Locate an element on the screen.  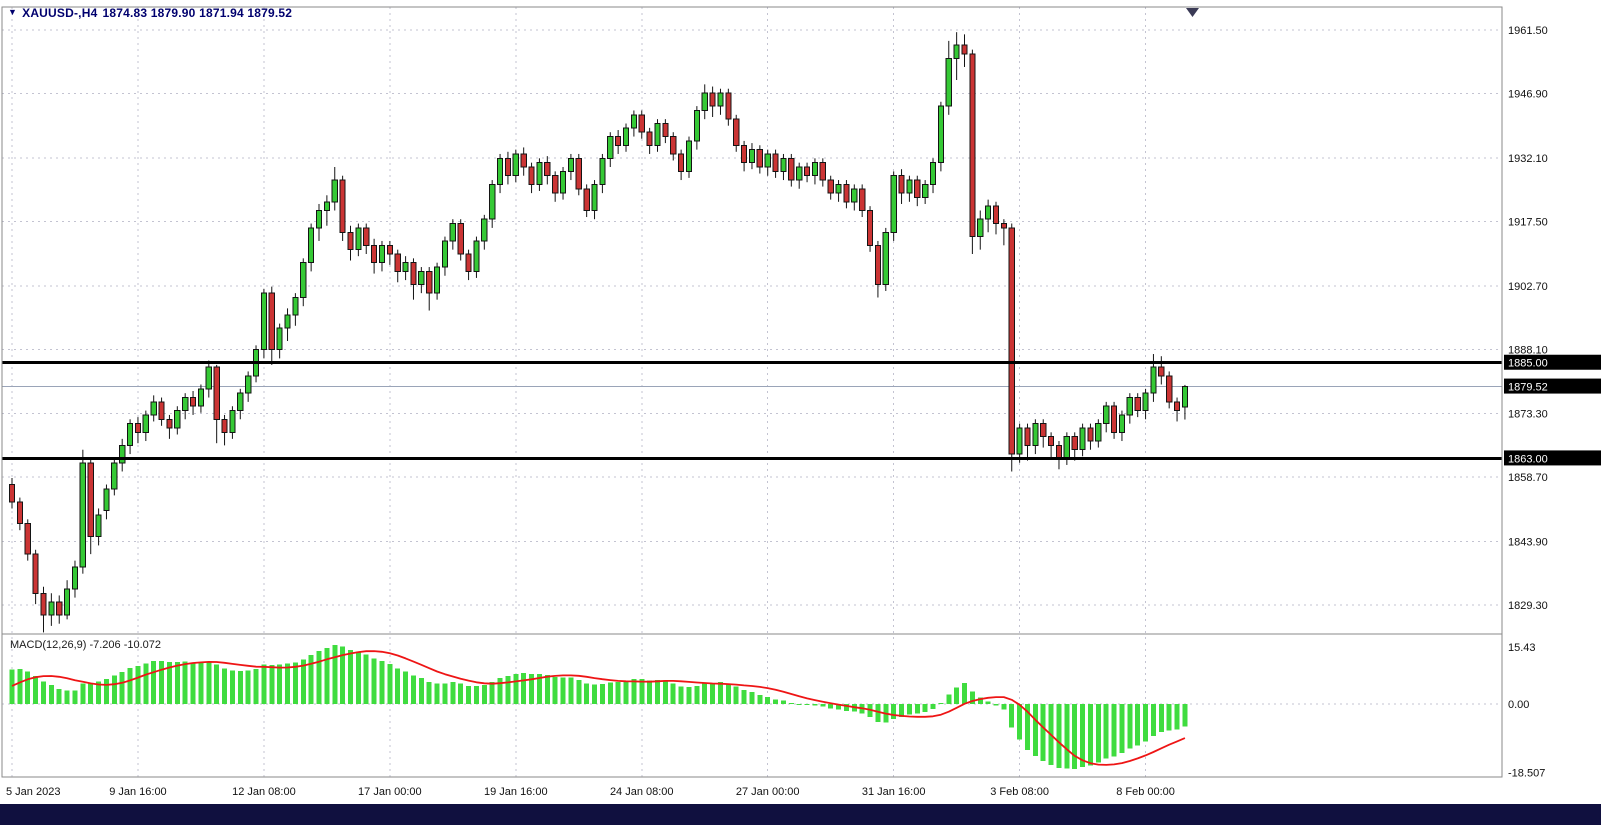
price-axis is located at coordinates (1551, 392).